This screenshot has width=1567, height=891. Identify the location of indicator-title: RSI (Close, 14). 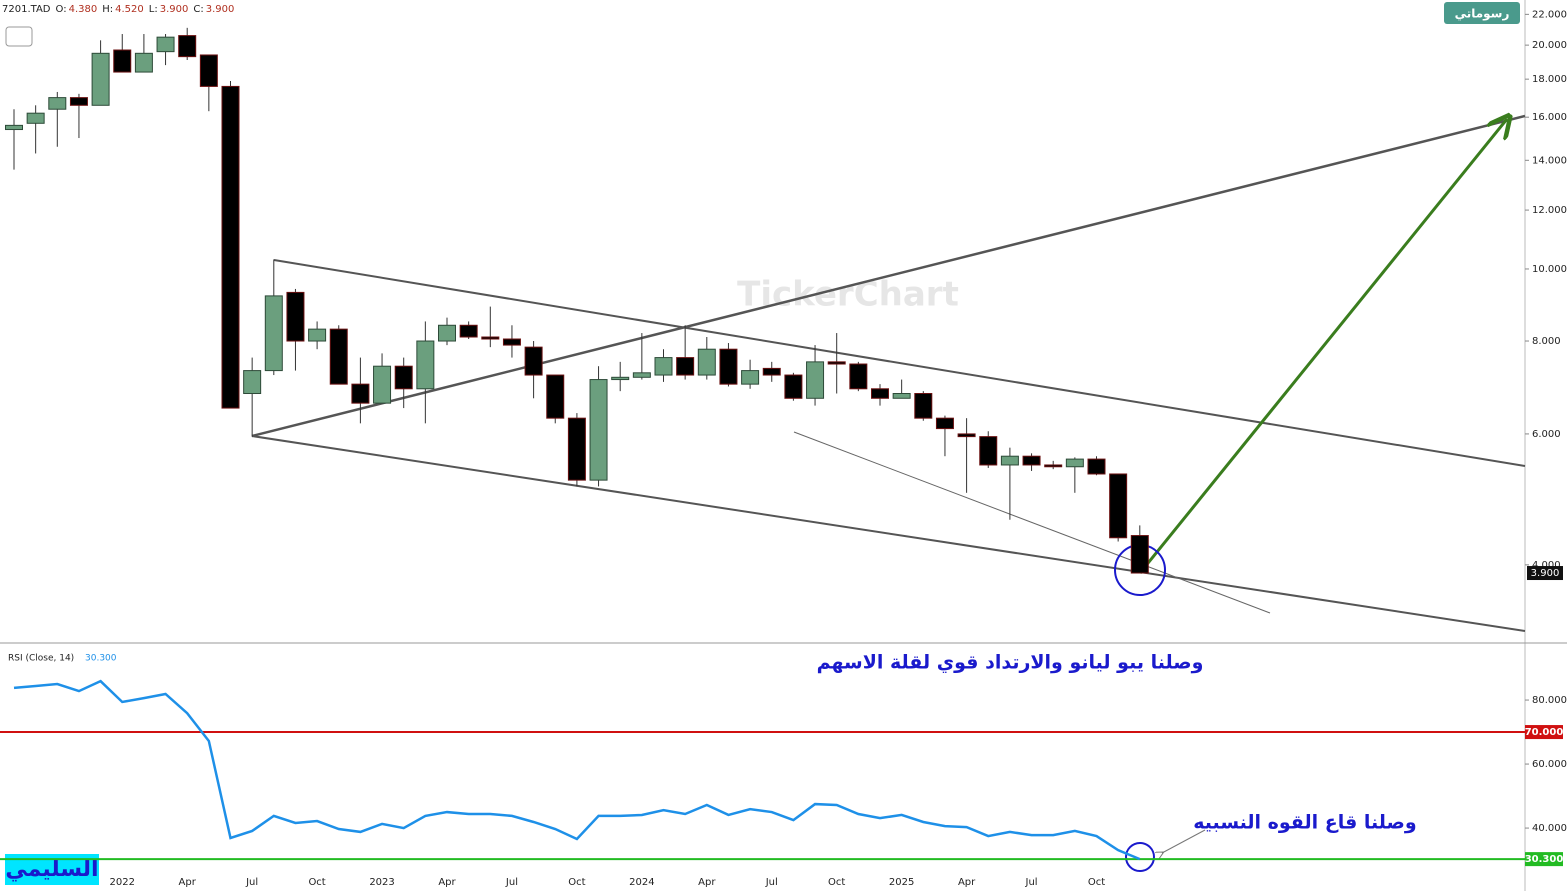
(41, 659).